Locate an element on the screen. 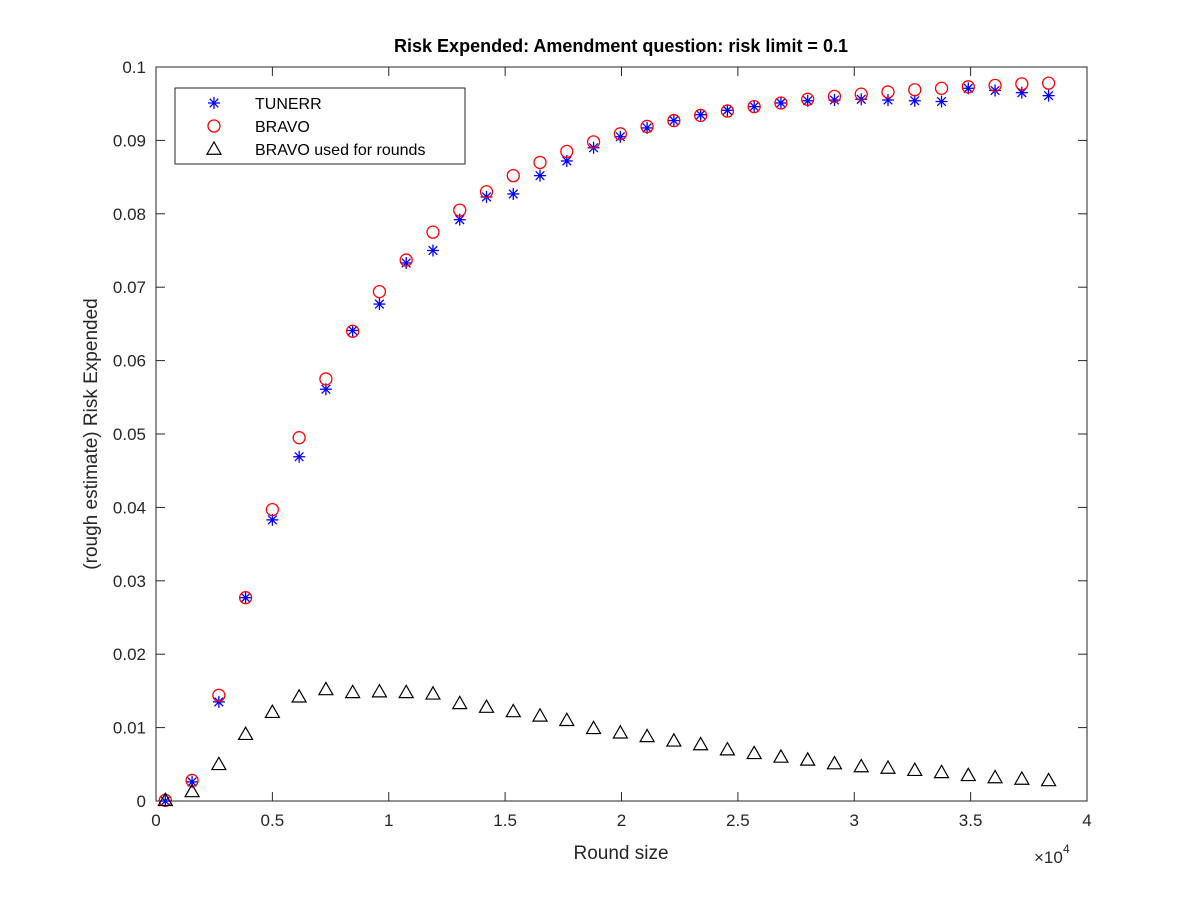  x-tick-label: 4 is located at coordinates (1086, 820).